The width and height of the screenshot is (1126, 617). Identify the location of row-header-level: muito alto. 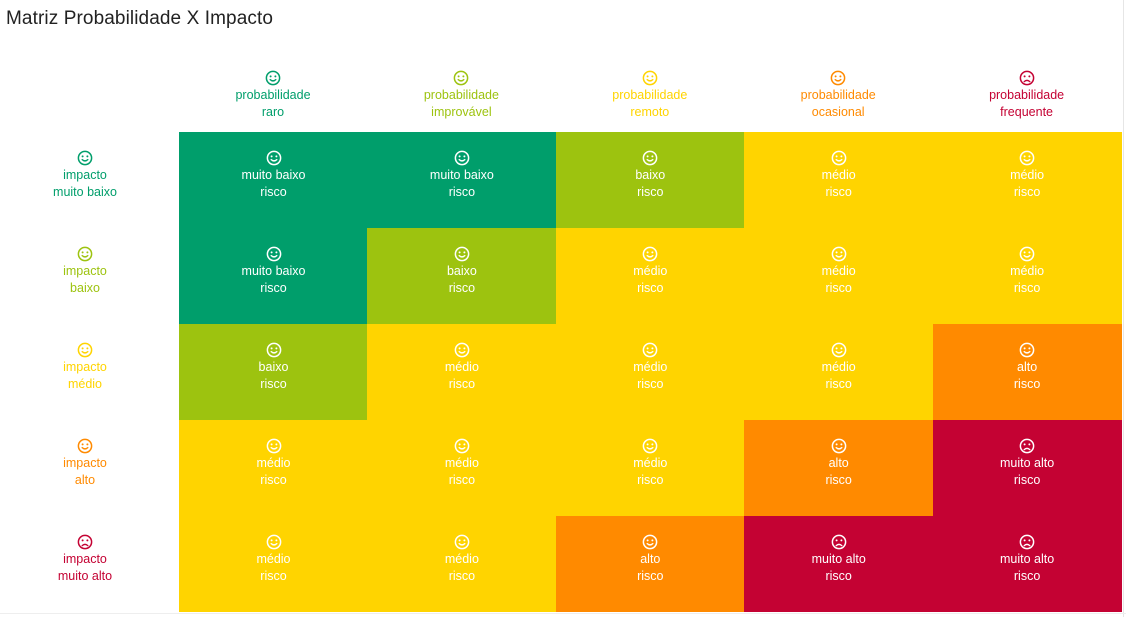
(85, 576).